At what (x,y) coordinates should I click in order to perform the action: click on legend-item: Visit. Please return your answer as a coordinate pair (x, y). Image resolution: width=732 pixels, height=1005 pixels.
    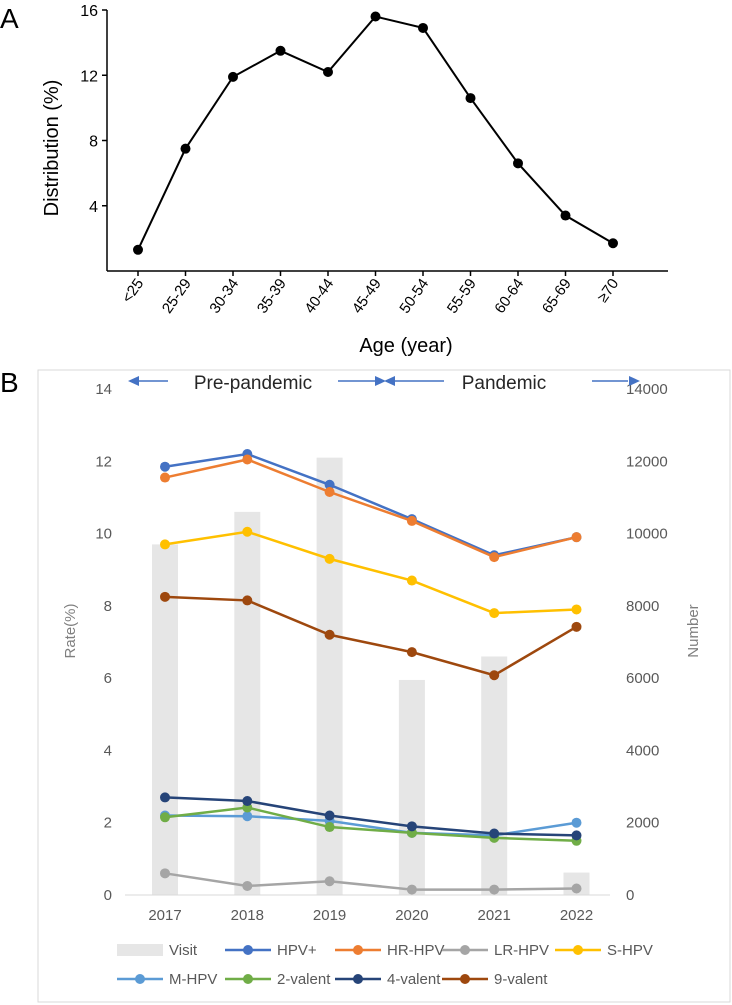
    Looking at the image, I should click on (157, 950).